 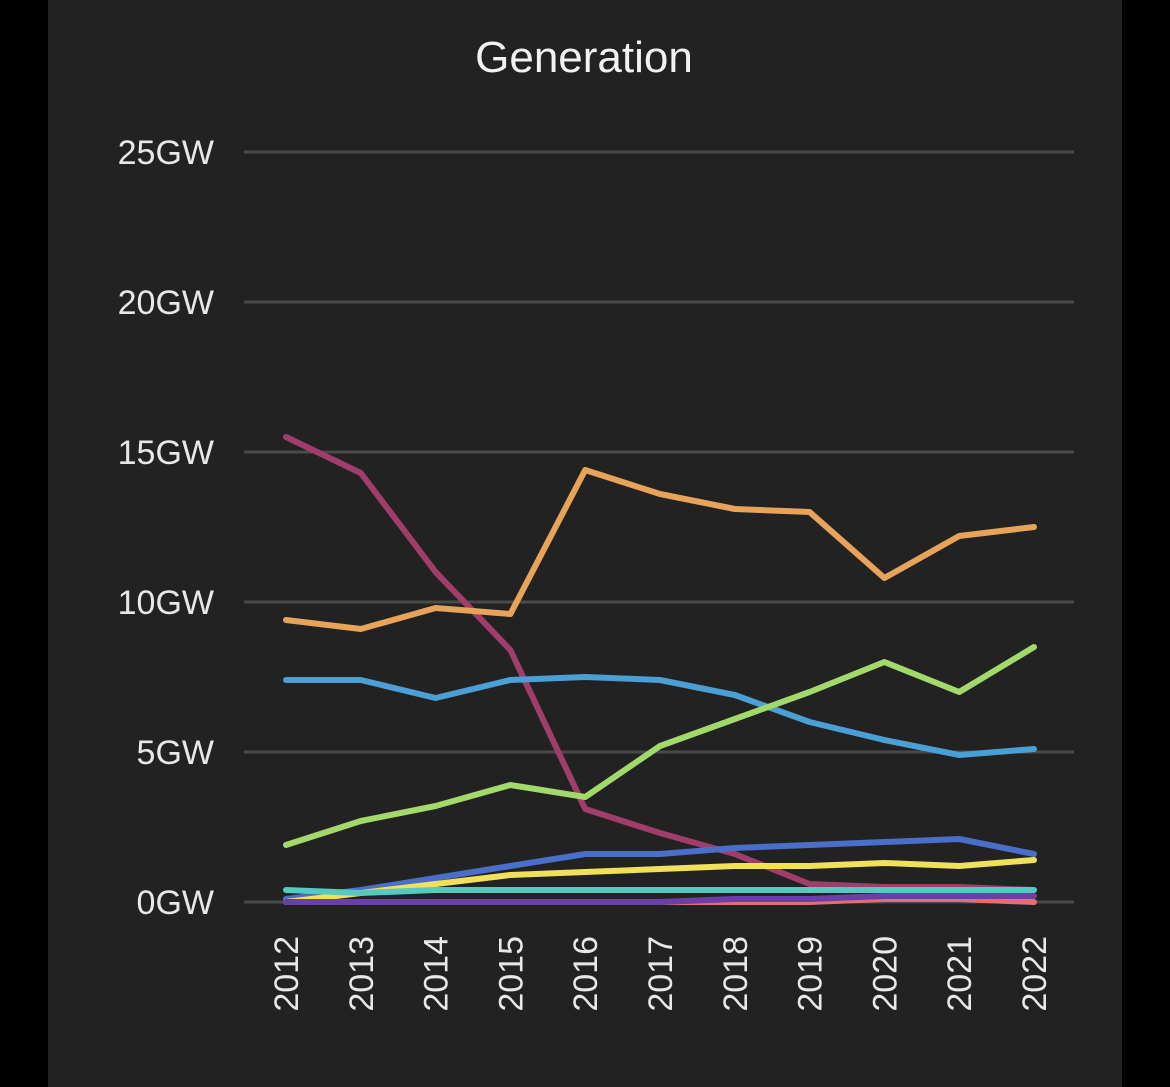 I want to click on x-tick-label: 2012, so click(x=287, y=974).